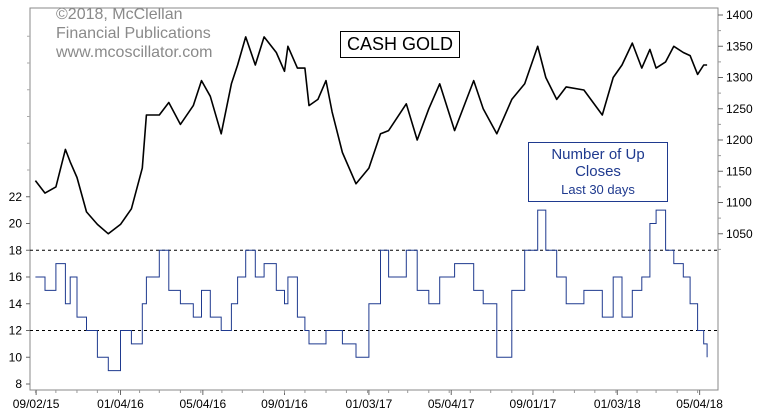  What do you see at coordinates (284, 404) in the screenshot?
I see `x-tick-label: 09/01/16` at bounding box center [284, 404].